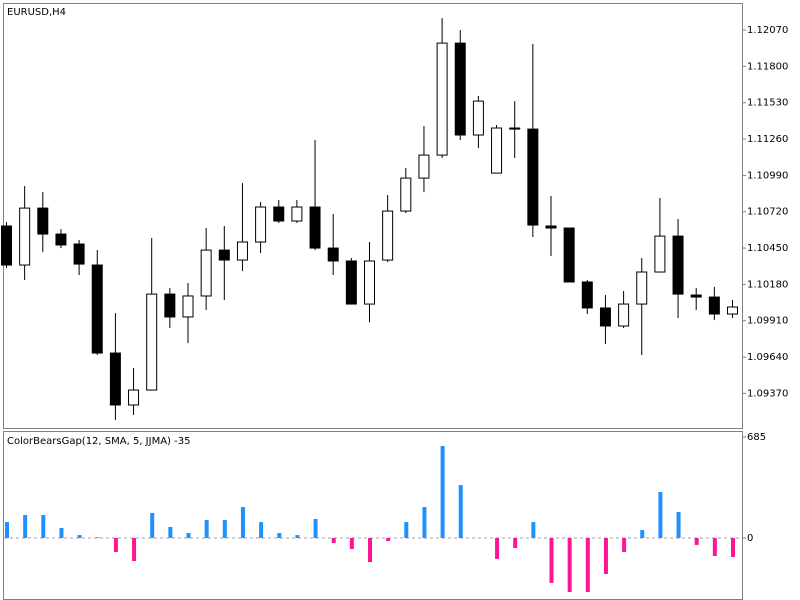 This screenshot has height=600, width=800. Describe the element at coordinates (767, 321) in the screenshot. I see `y-tick-label: 1.09910` at that location.